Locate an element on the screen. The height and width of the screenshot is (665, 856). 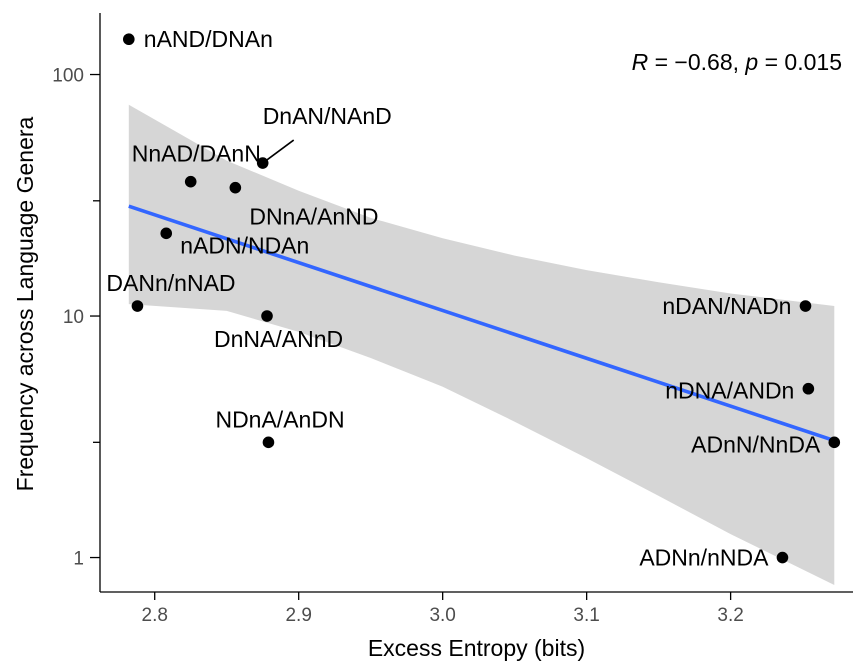
correlation-annotation: R = −0.68, p = 0.015 is located at coordinates (737, 62).